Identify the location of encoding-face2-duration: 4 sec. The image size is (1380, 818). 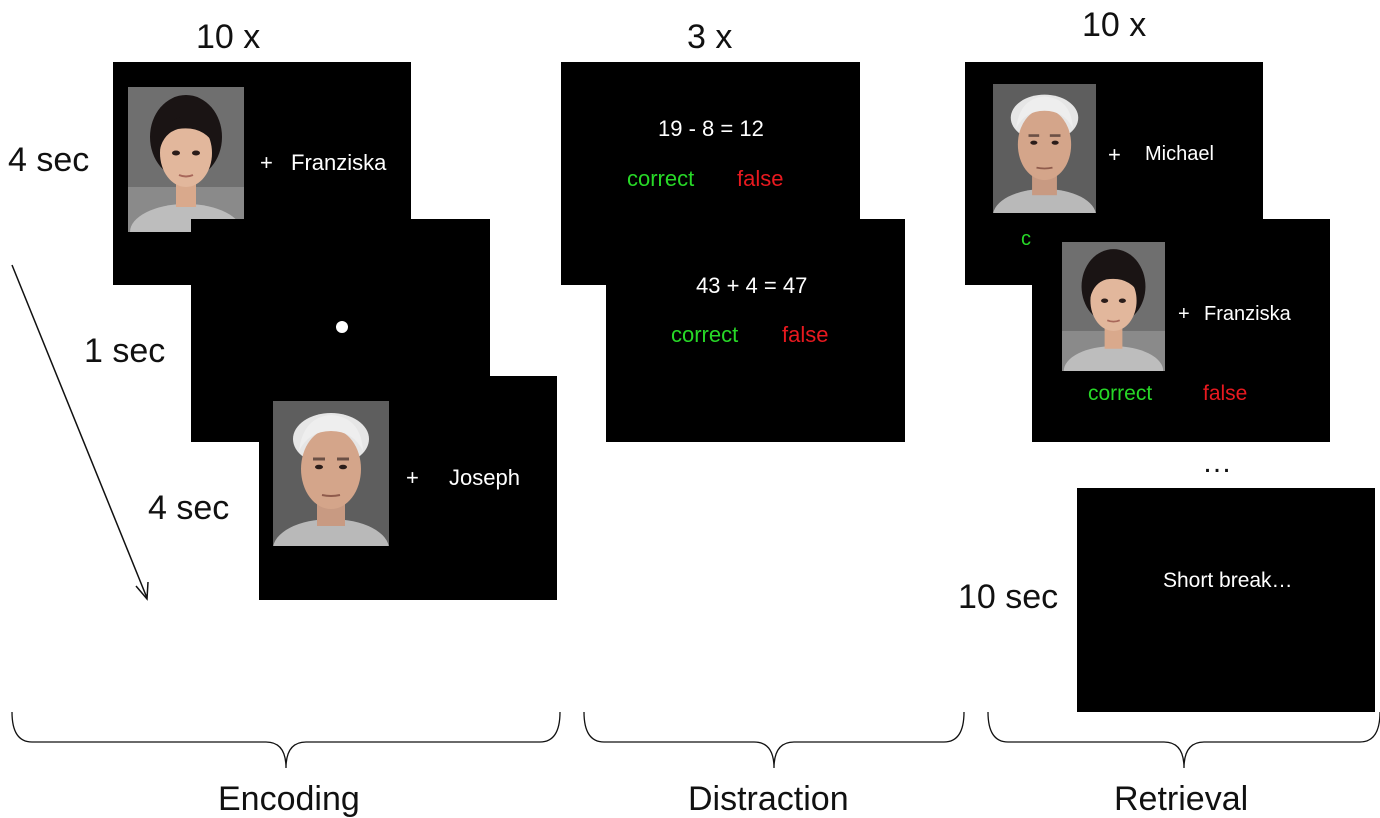
(189, 508).